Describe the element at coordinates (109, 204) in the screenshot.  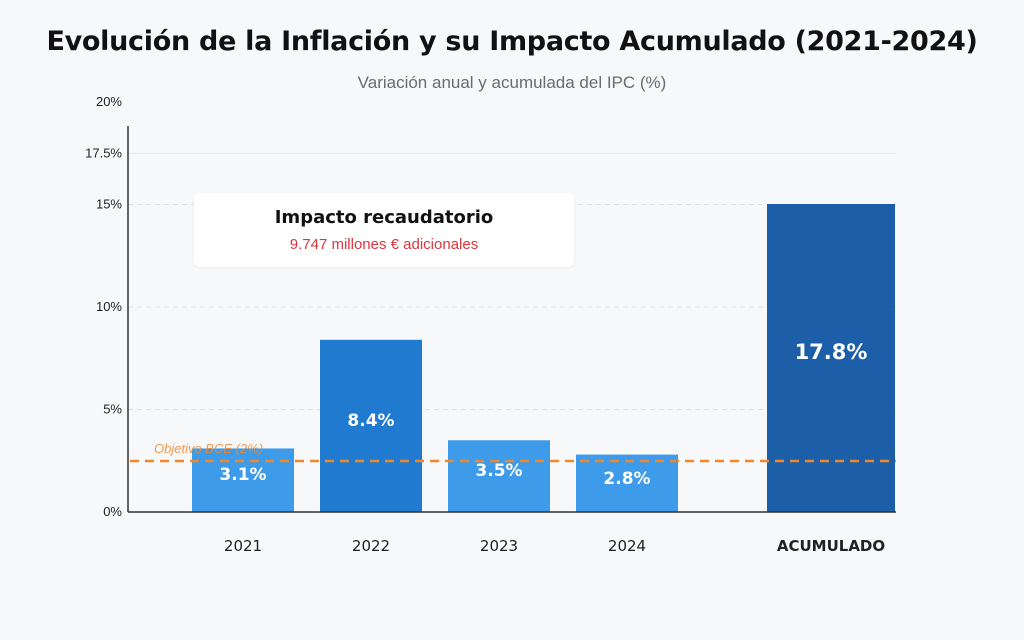
I see `y-tick-label: 15%` at that location.